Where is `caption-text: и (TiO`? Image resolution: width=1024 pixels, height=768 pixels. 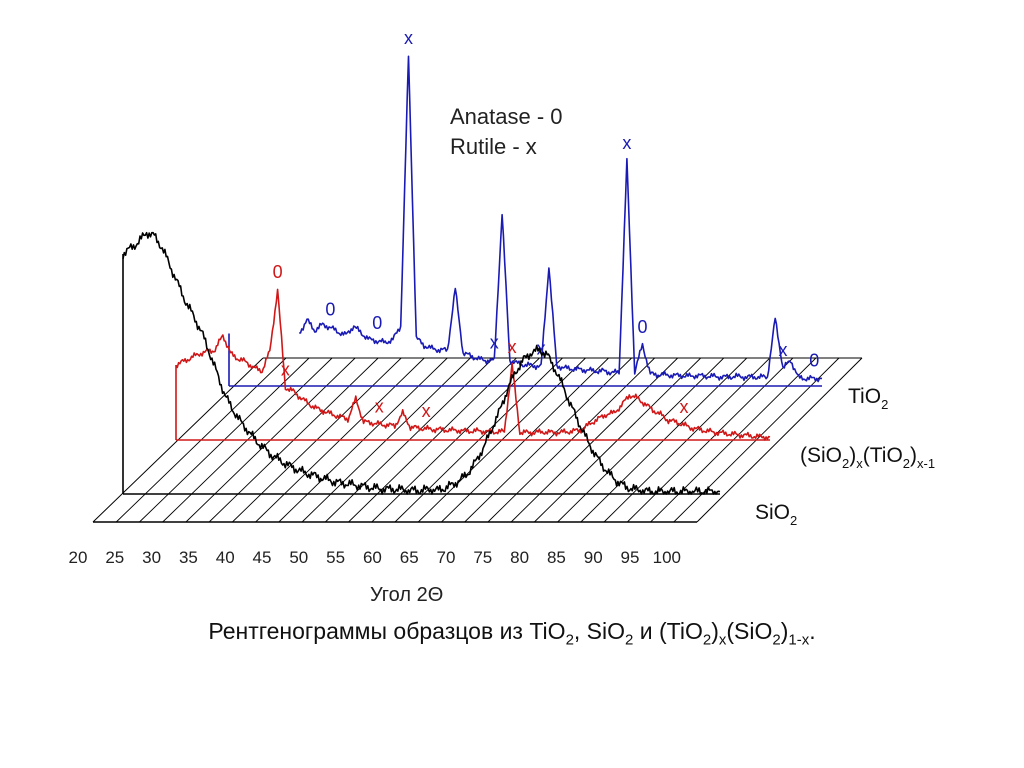 caption-text: и (TiO is located at coordinates (668, 631).